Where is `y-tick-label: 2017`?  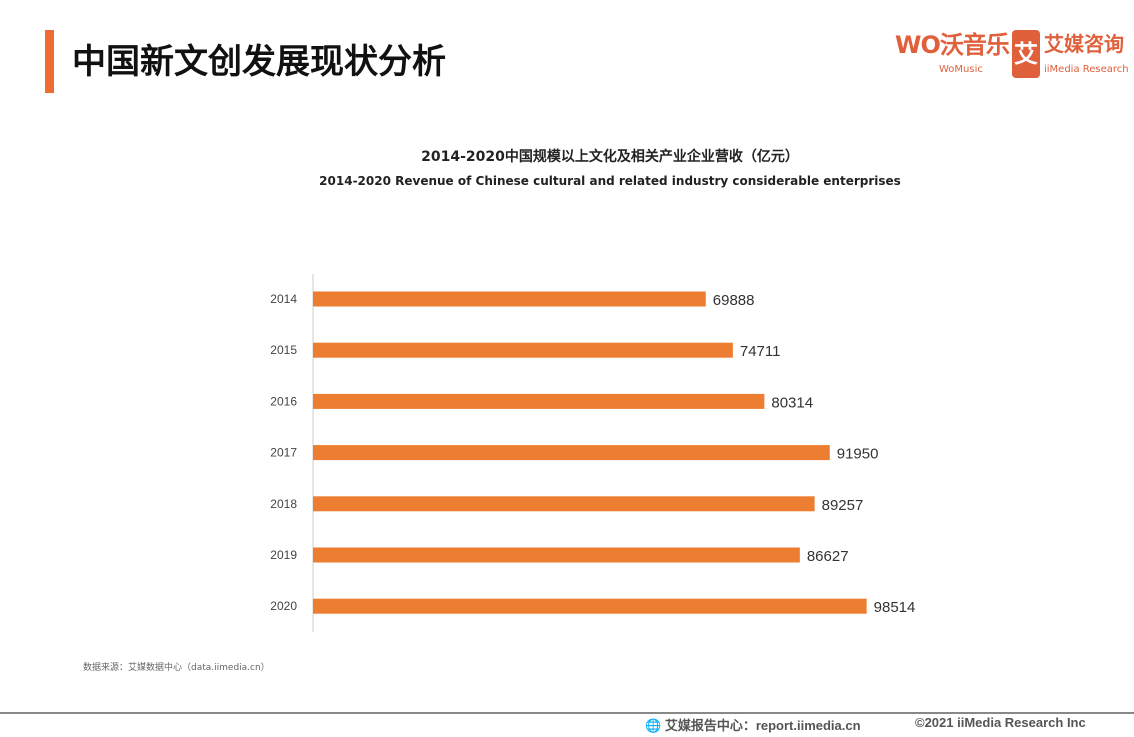 y-tick-label: 2017 is located at coordinates (283, 453).